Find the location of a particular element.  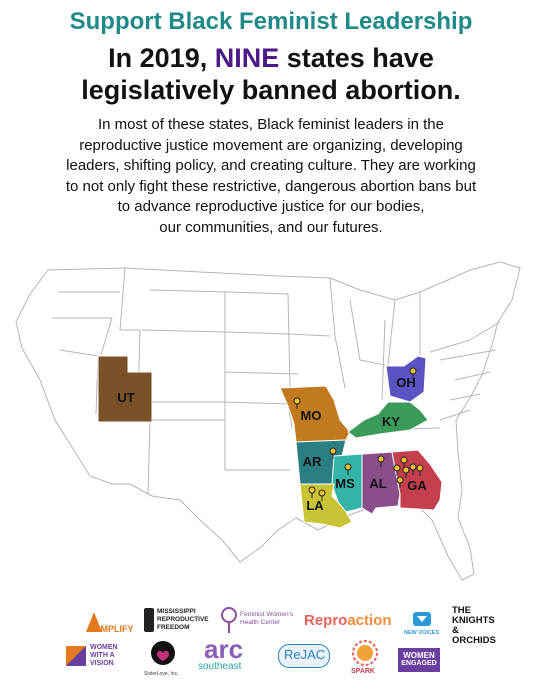

logo-rejac: ReJAC is located at coordinates (304, 656).